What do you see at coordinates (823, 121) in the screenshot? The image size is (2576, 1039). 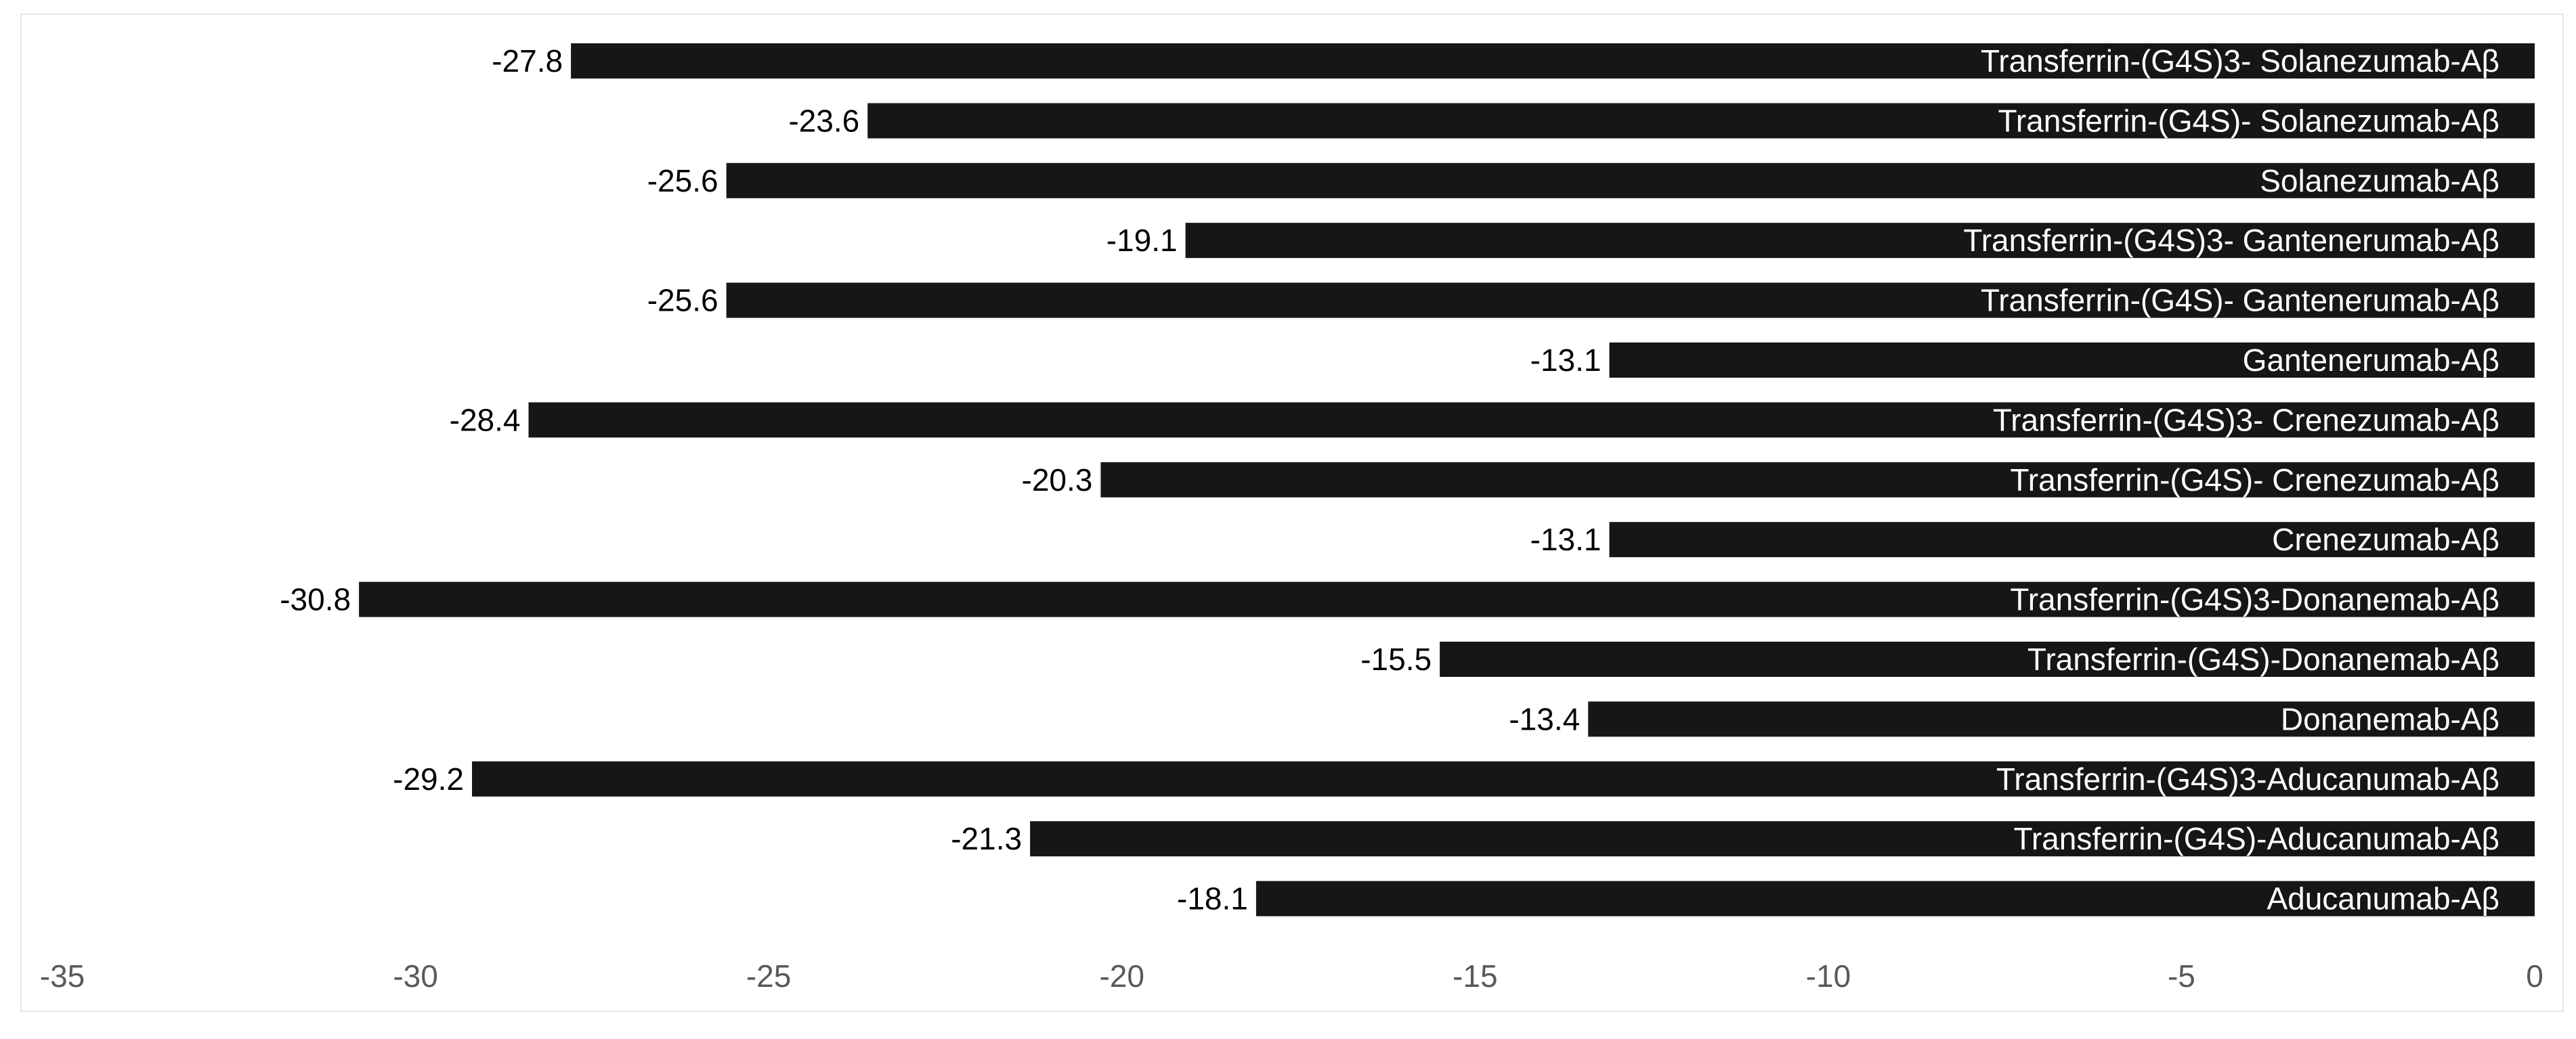 I see `data-label: -23.6` at bounding box center [823, 121].